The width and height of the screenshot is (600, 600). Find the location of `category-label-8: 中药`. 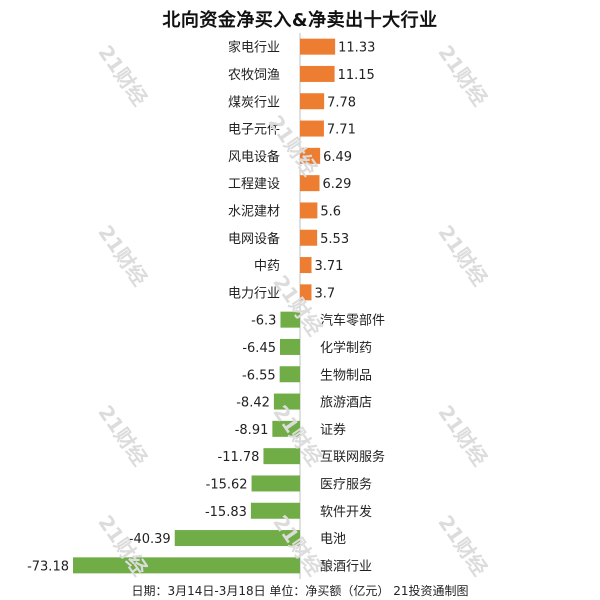

category-label-8: 中药 is located at coordinates (267, 266).